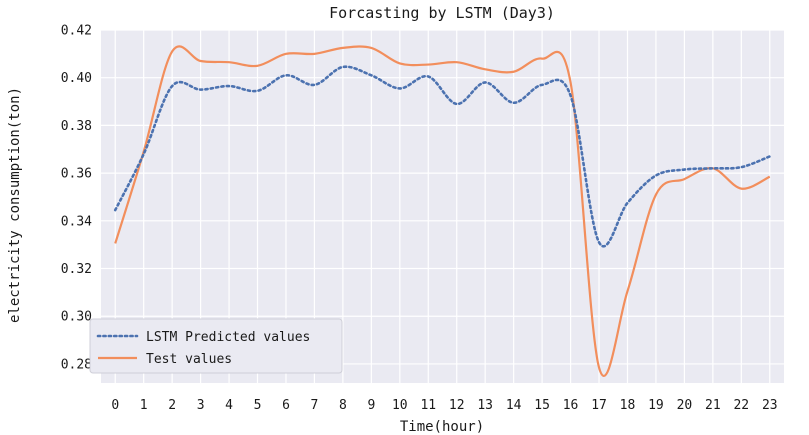 The image size is (809, 435). I want to click on y-tick-label: 0.36, so click(76, 174).